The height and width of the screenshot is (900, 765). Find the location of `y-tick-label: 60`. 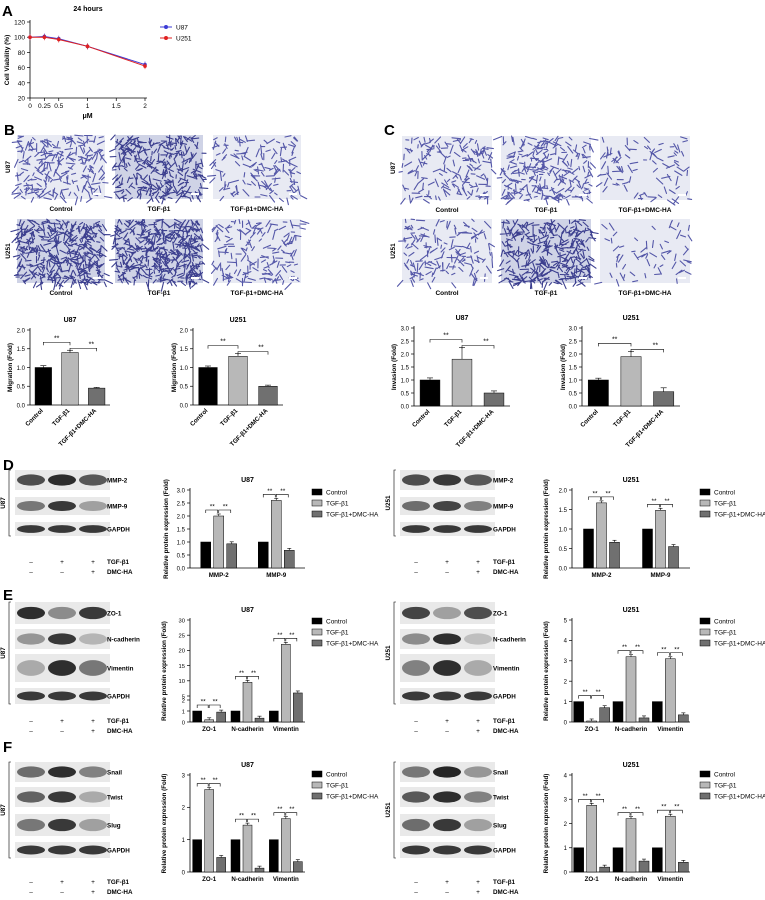

y-tick-label: 60 is located at coordinates (22, 68).